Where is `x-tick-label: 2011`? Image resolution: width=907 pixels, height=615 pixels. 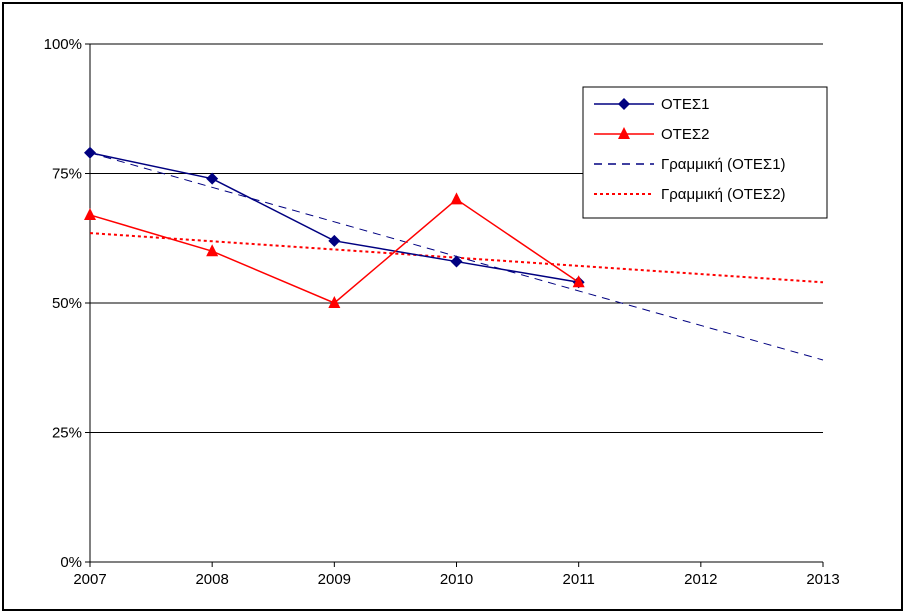 x-tick-label: 2011 is located at coordinates (579, 579).